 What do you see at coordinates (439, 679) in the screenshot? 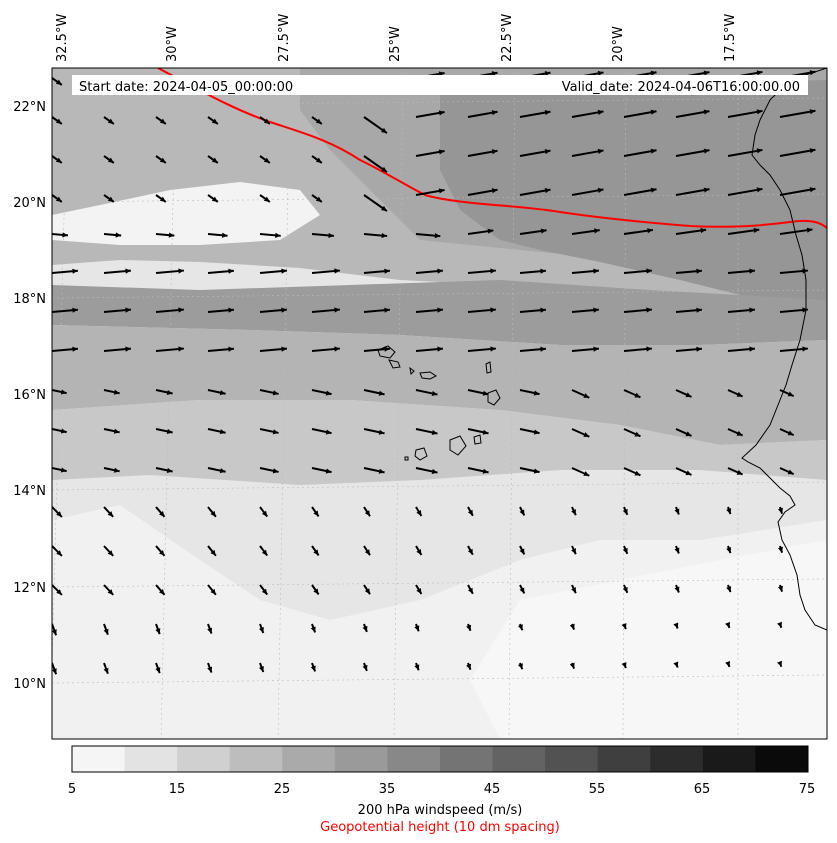
I see `parallel-line` at bounding box center [439, 679].